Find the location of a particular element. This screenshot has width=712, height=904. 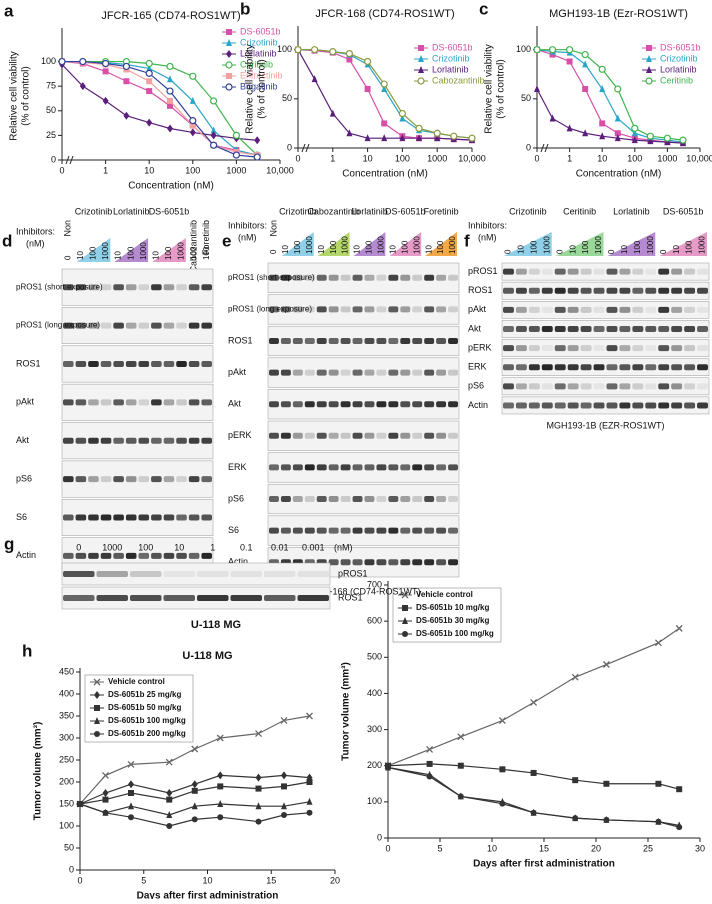

legend-label: DS-6051b 100 mg/kg is located at coordinates (455, 633).